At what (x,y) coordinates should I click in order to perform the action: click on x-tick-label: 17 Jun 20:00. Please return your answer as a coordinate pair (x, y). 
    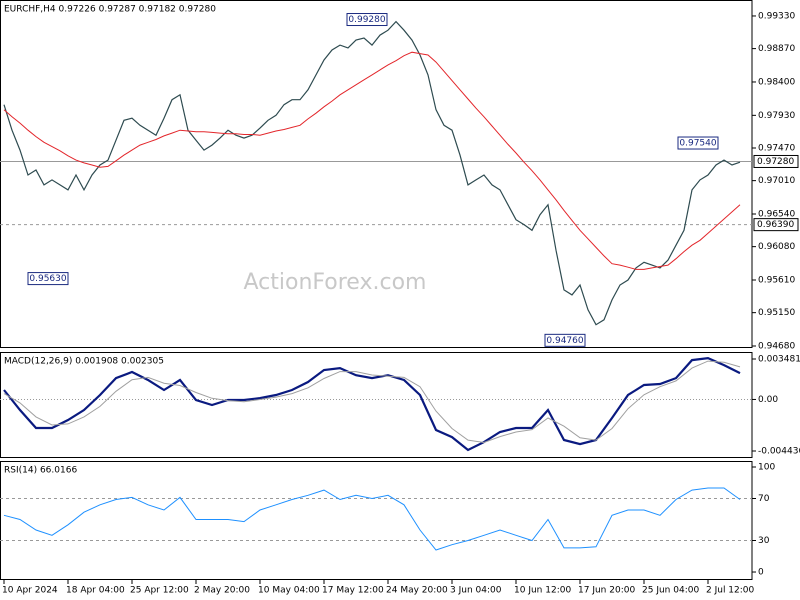
    Looking at the image, I should click on (606, 591).